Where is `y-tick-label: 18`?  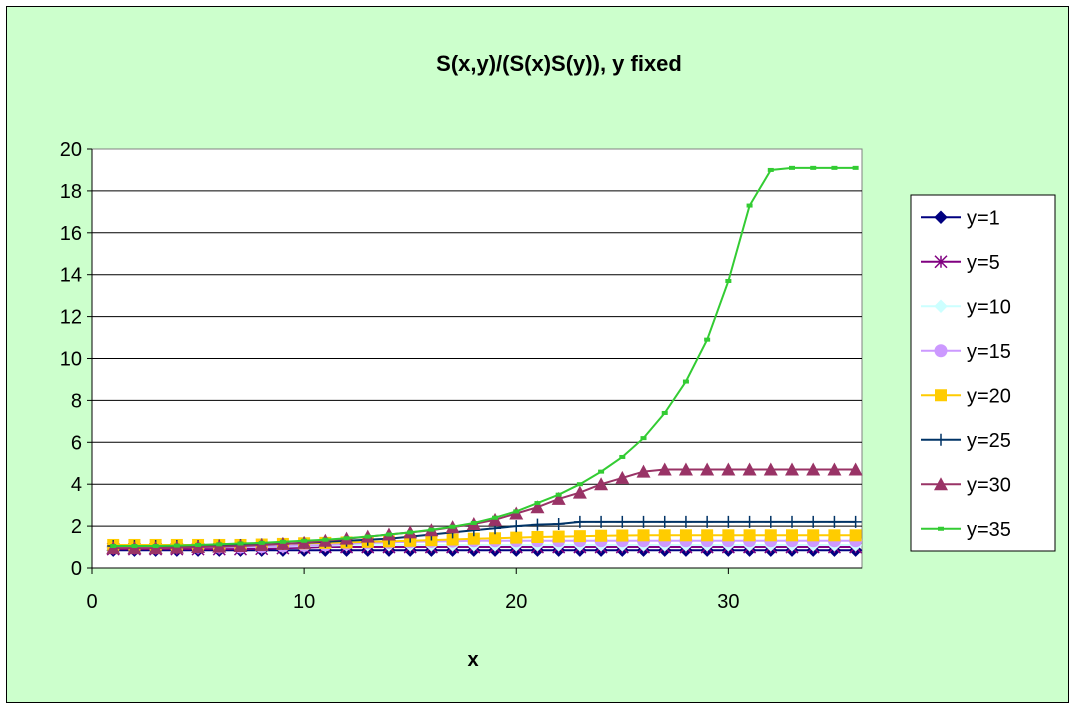 y-tick-label: 18 is located at coordinates (71, 192).